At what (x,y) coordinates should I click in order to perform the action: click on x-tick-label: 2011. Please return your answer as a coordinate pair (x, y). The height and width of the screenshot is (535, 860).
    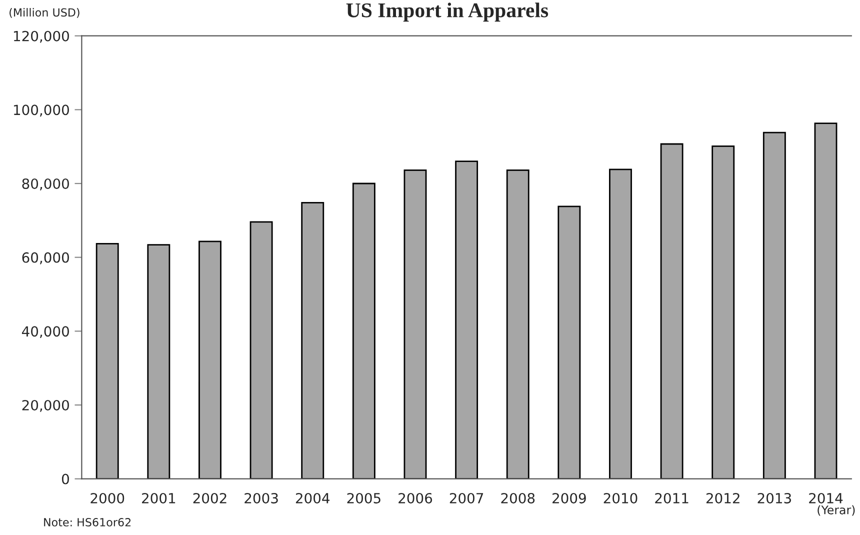
    Looking at the image, I should click on (671, 498).